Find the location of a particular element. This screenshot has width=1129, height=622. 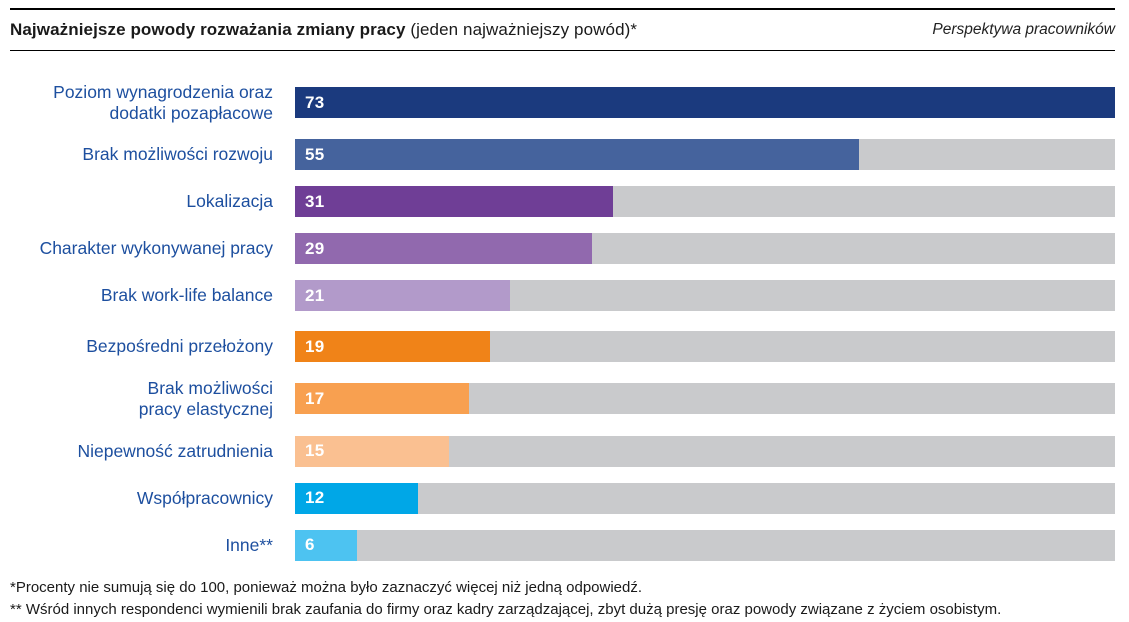

bar: 6 is located at coordinates (326, 545).